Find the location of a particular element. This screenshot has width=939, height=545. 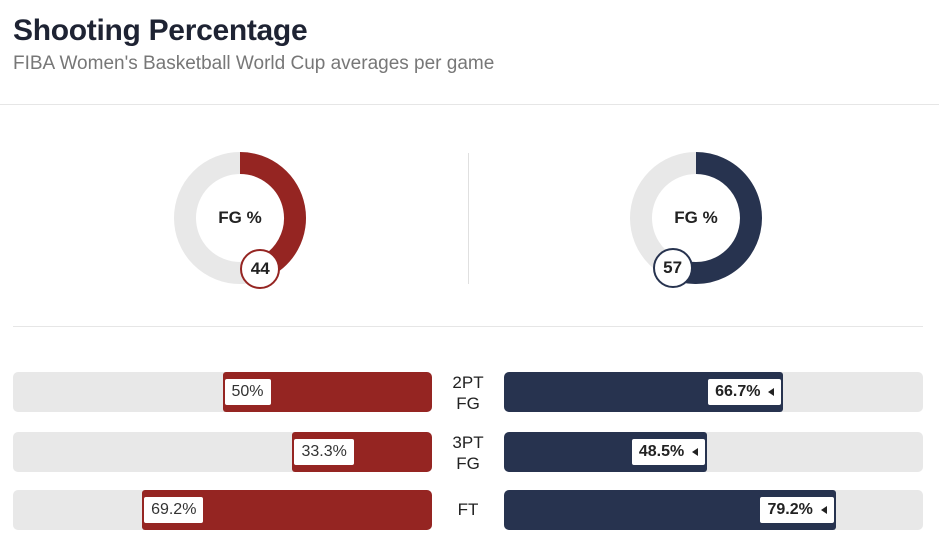

value-text: 48.5% is located at coordinates (661, 451).